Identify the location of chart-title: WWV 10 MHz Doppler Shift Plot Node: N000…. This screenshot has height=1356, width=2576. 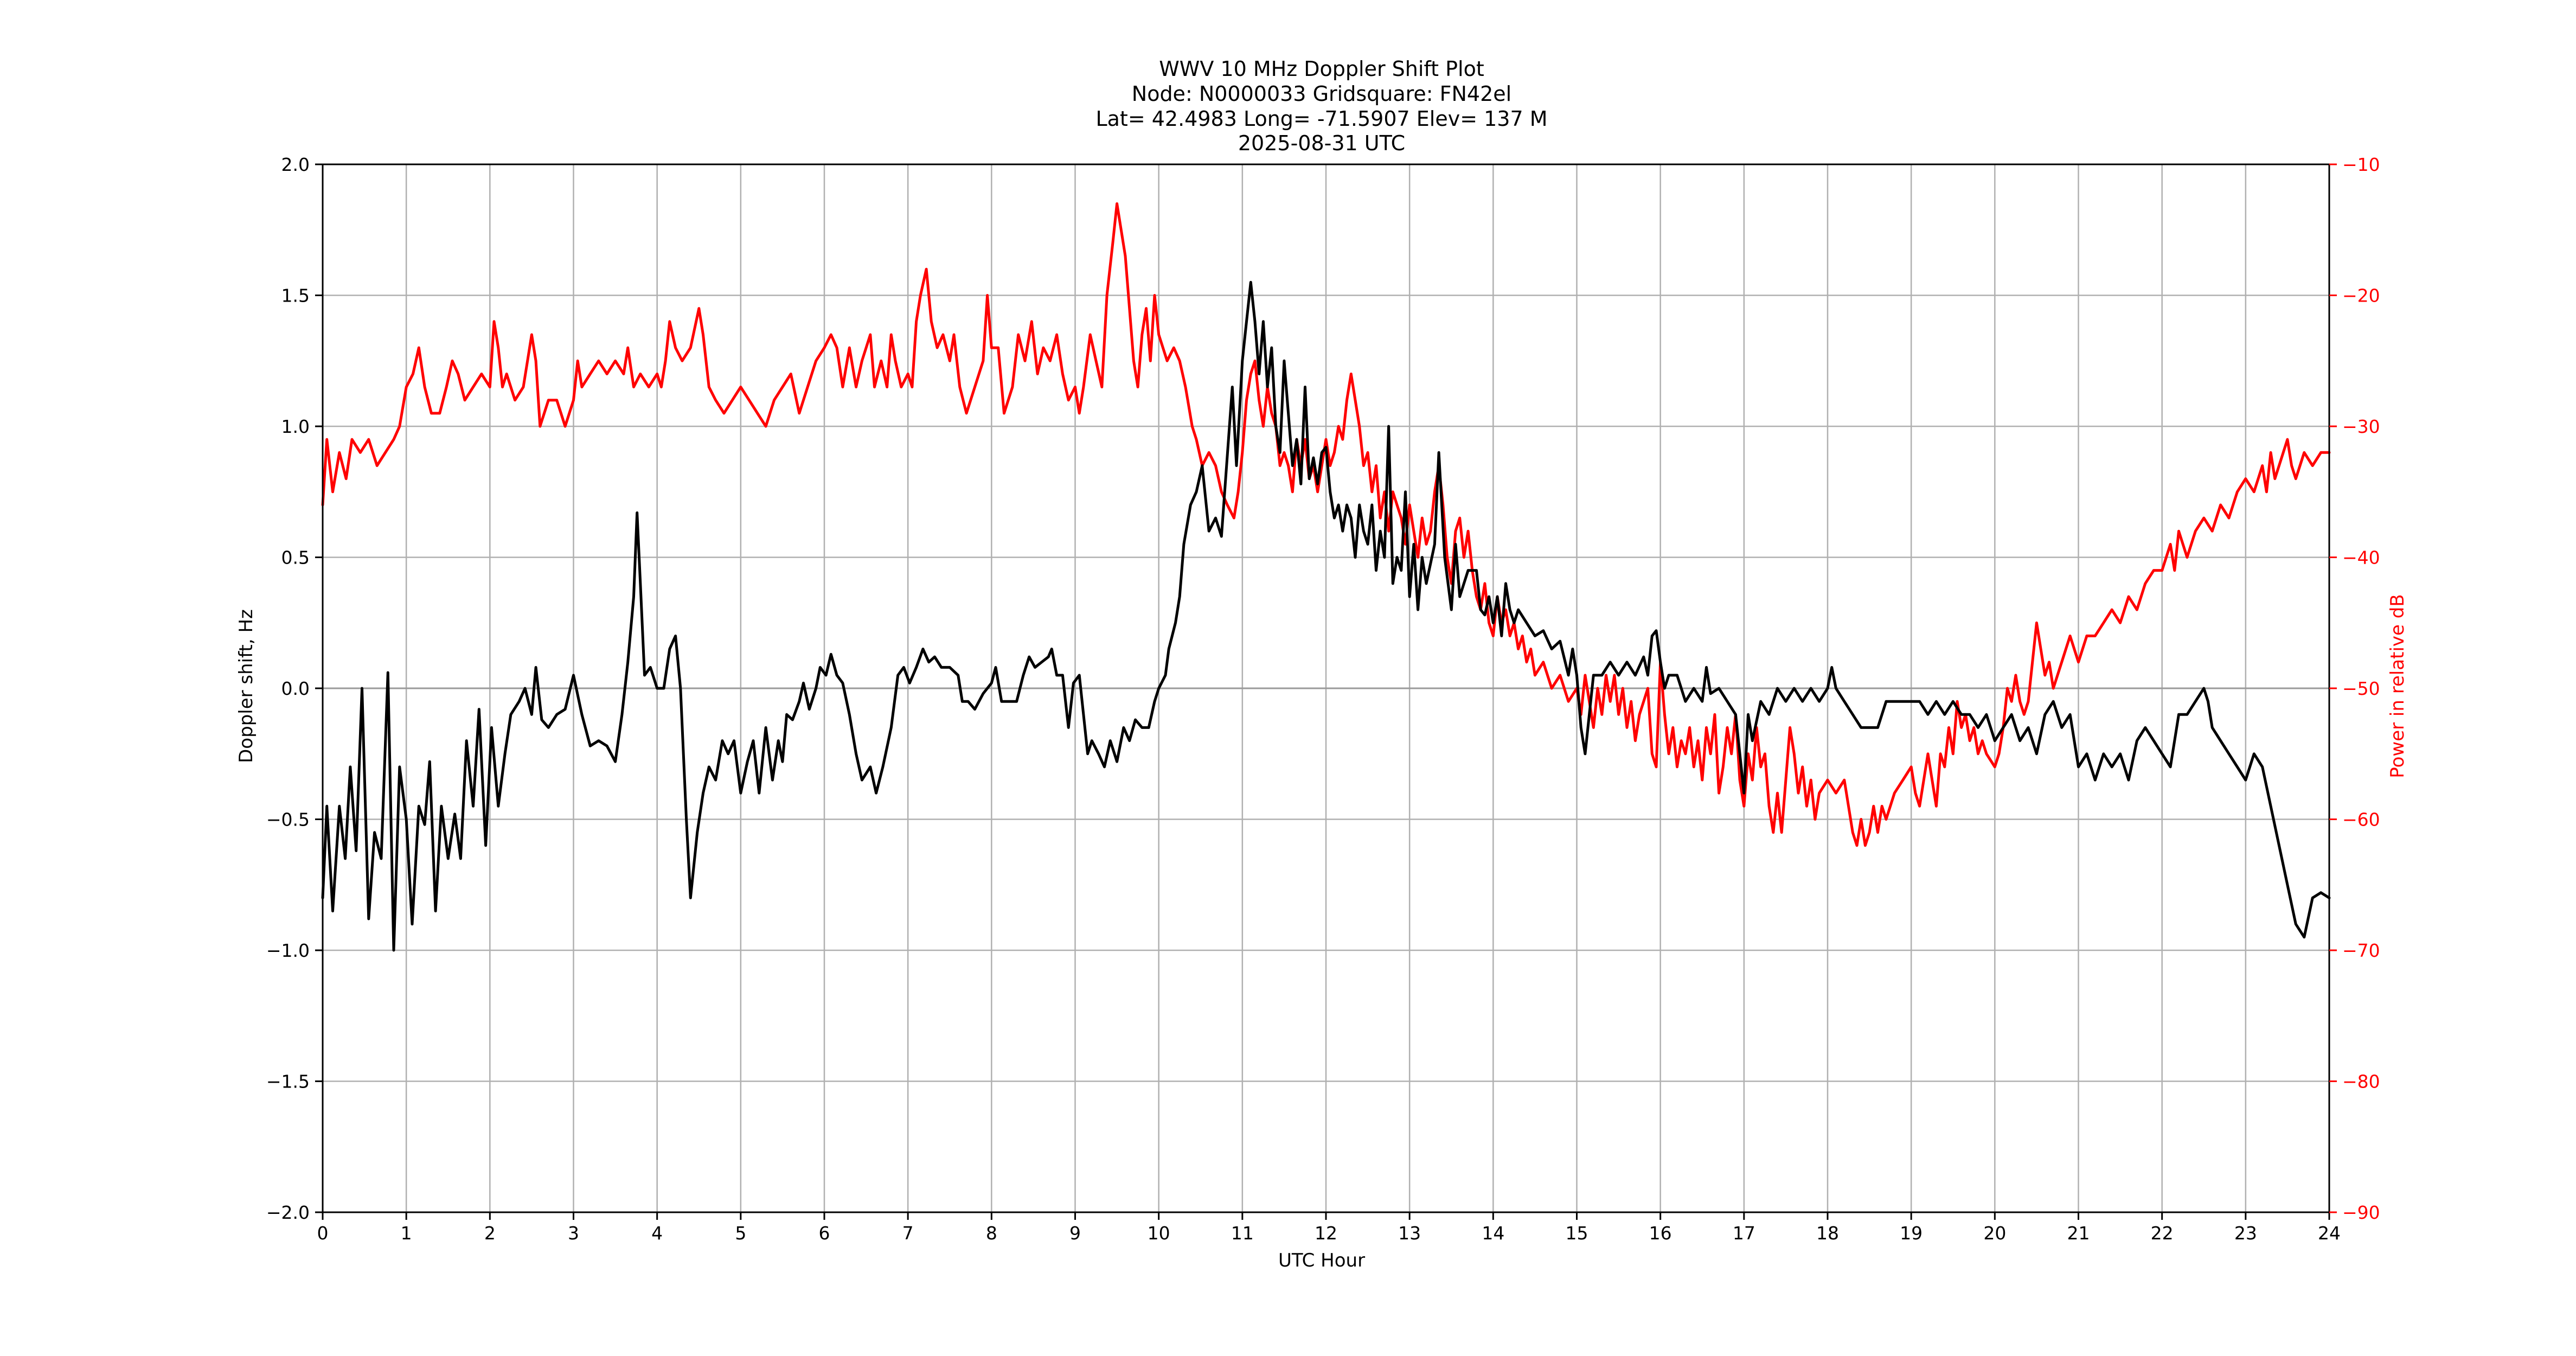
(1321, 106).